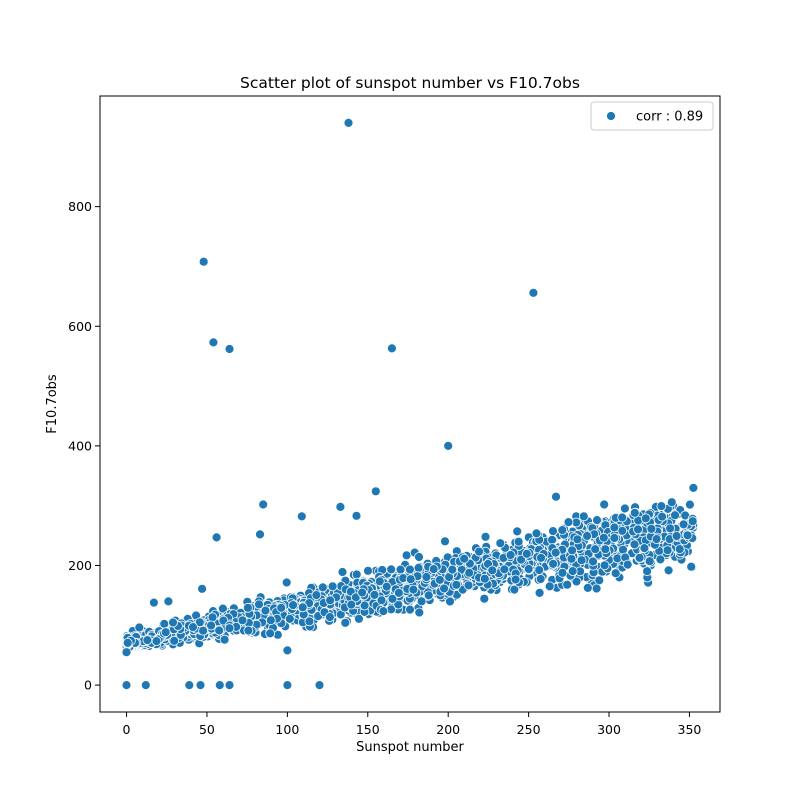 The width and height of the screenshot is (800, 800). What do you see at coordinates (690, 729) in the screenshot?
I see `x-tick-label: 350` at bounding box center [690, 729].